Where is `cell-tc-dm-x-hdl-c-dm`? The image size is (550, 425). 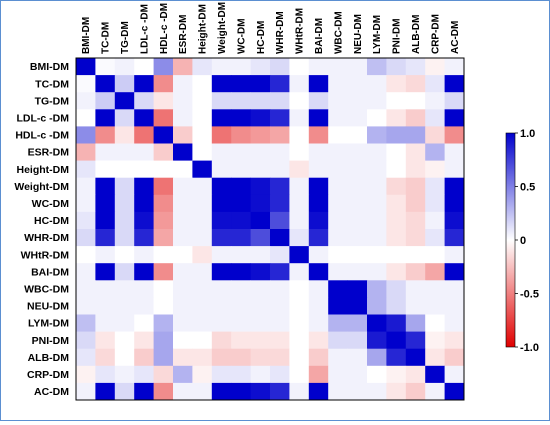 cell-tc-dm-x-hdl-c-dm is located at coordinates (163, 84).